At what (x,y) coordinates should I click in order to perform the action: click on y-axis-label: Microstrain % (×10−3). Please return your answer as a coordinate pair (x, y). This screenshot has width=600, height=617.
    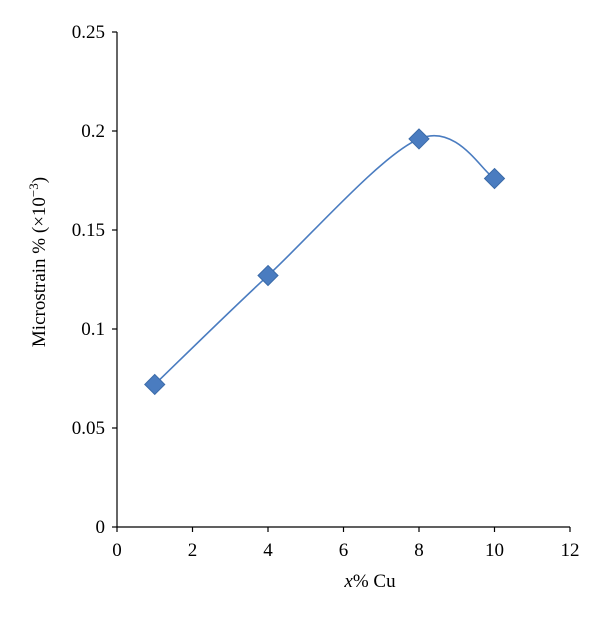
    Looking at the image, I should click on (38, 262).